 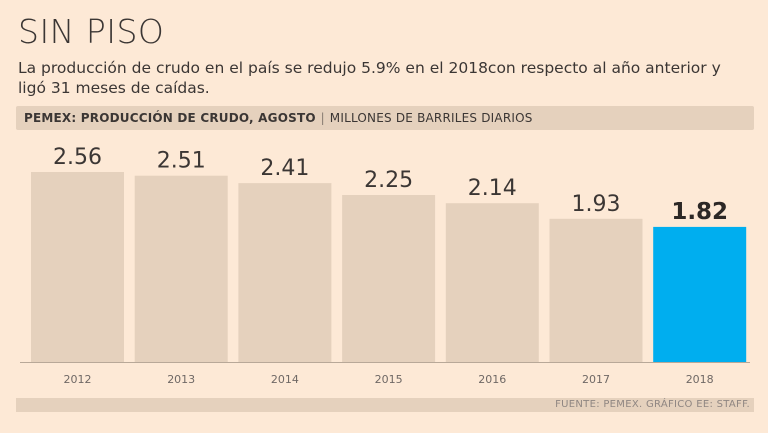 I want to click on x-tick-2012: 2012, so click(x=78, y=379).